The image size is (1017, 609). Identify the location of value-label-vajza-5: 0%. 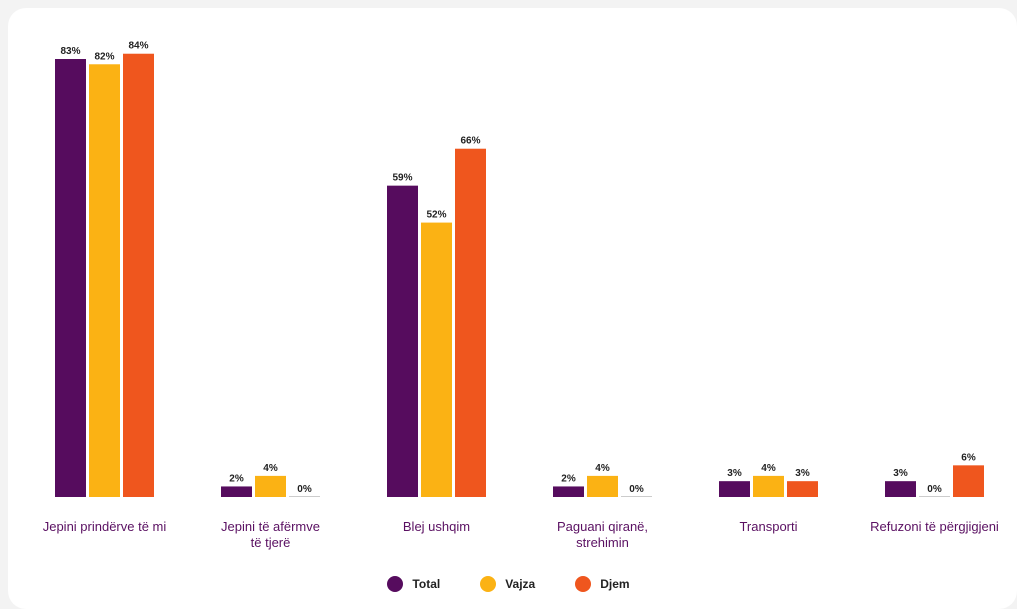
(934, 489).